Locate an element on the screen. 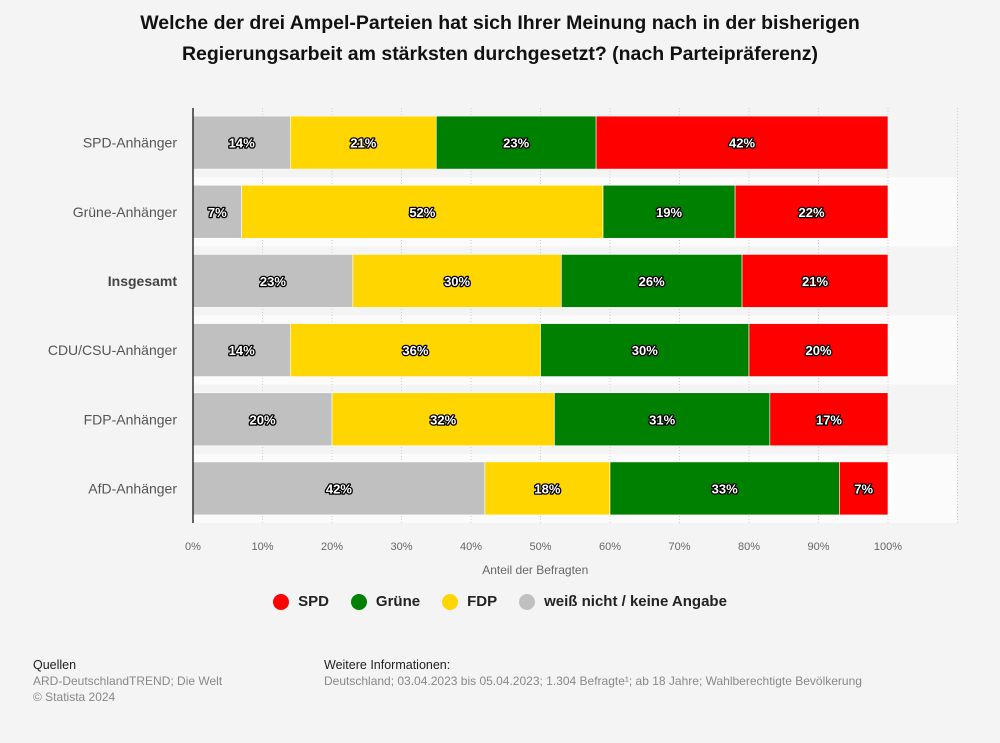 The image size is (1000, 743). bar-wei-nicht-keine-angabe-spd-anh-nger is located at coordinates (241, 142).